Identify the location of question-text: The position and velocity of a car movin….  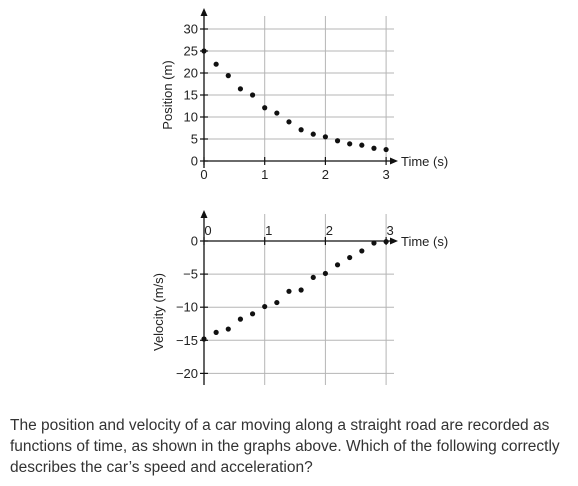
(285, 446).